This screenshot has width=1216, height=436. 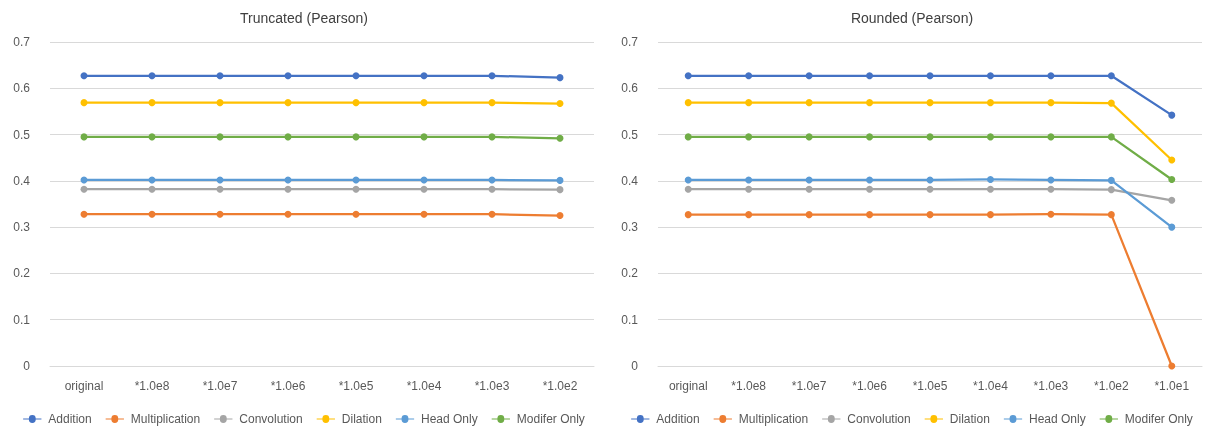 I want to click on y-tick-label: 0.5, so click(x=630, y=134).